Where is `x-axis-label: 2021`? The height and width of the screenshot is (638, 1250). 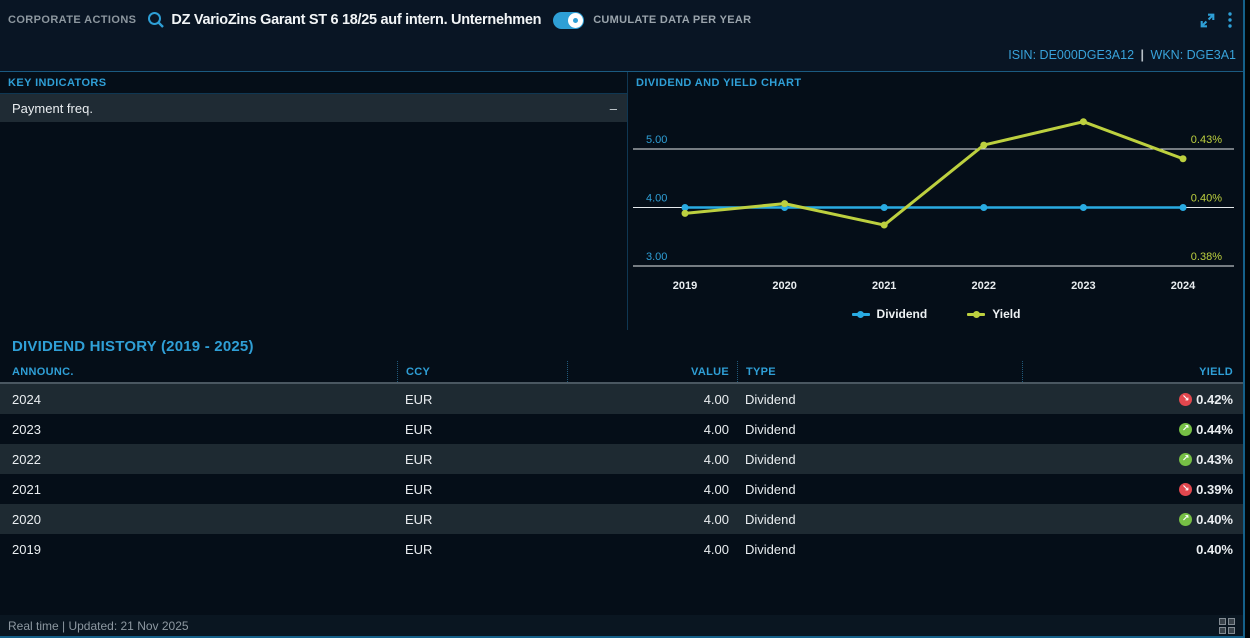 x-axis-label: 2021 is located at coordinates (884, 286).